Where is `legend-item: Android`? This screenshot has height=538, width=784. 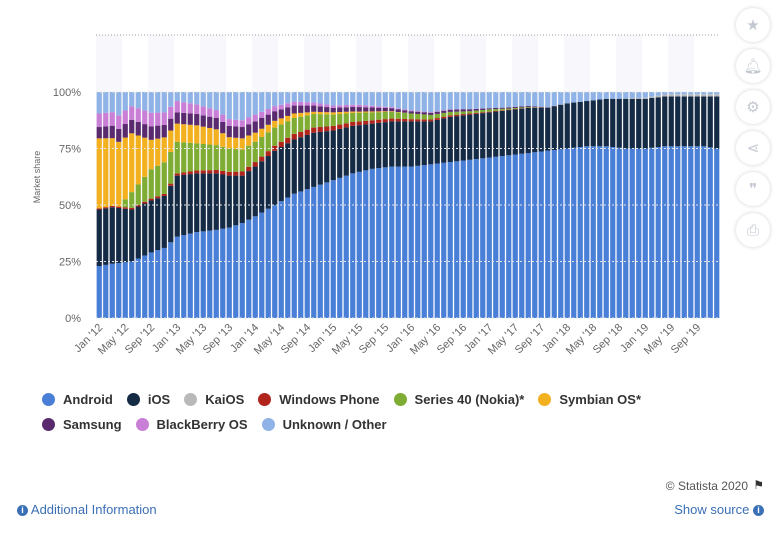
legend-item: Android is located at coordinates (77, 399).